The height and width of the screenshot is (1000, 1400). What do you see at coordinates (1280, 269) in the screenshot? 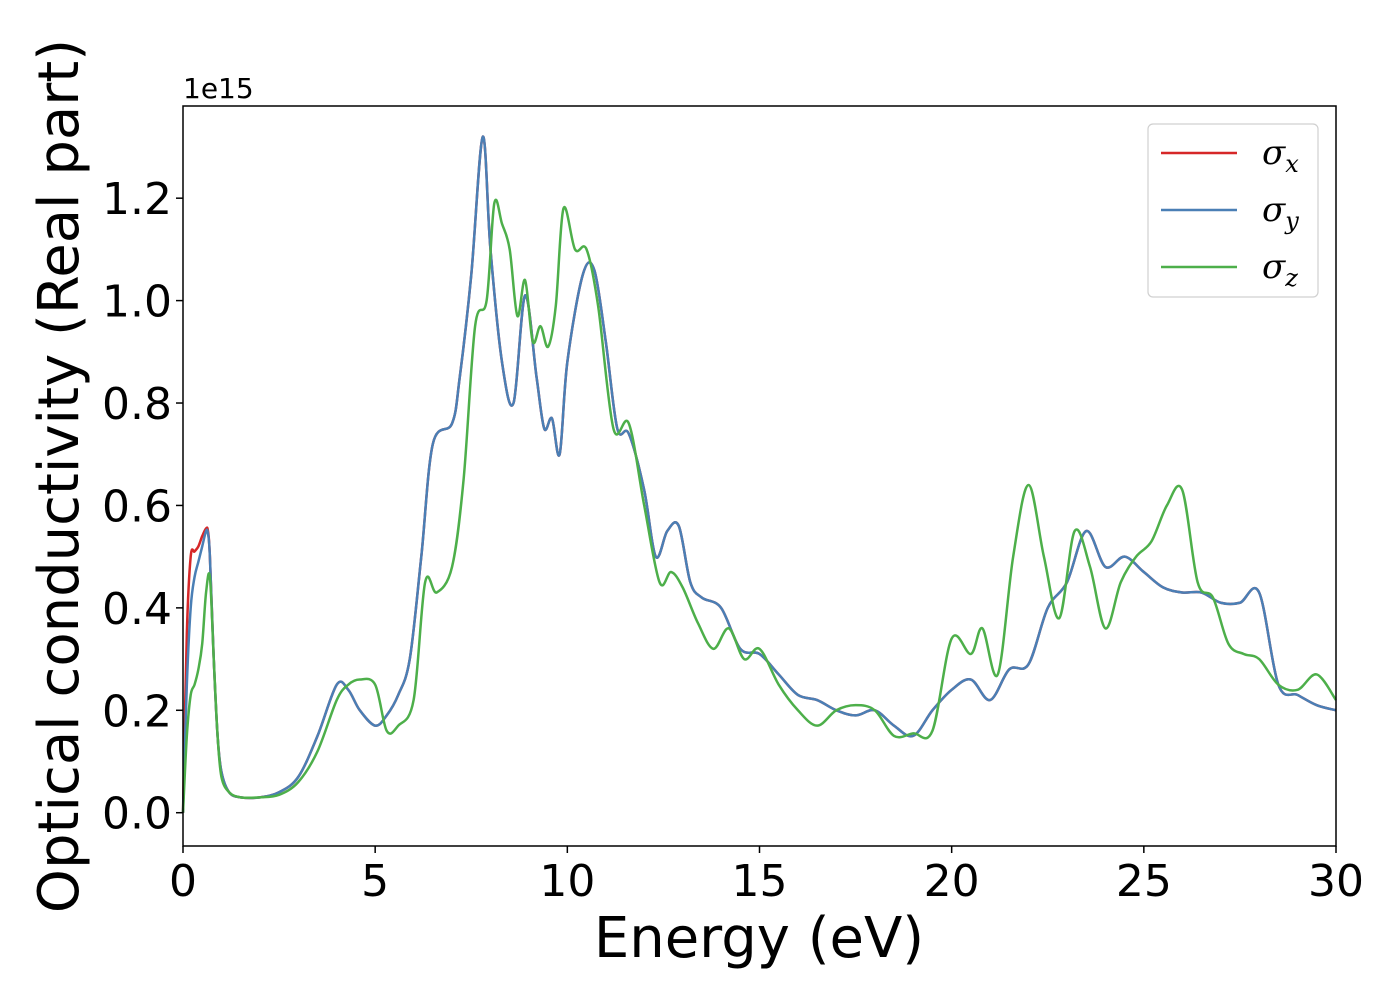
I see `legend-label-z: σz` at bounding box center [1280, 269].